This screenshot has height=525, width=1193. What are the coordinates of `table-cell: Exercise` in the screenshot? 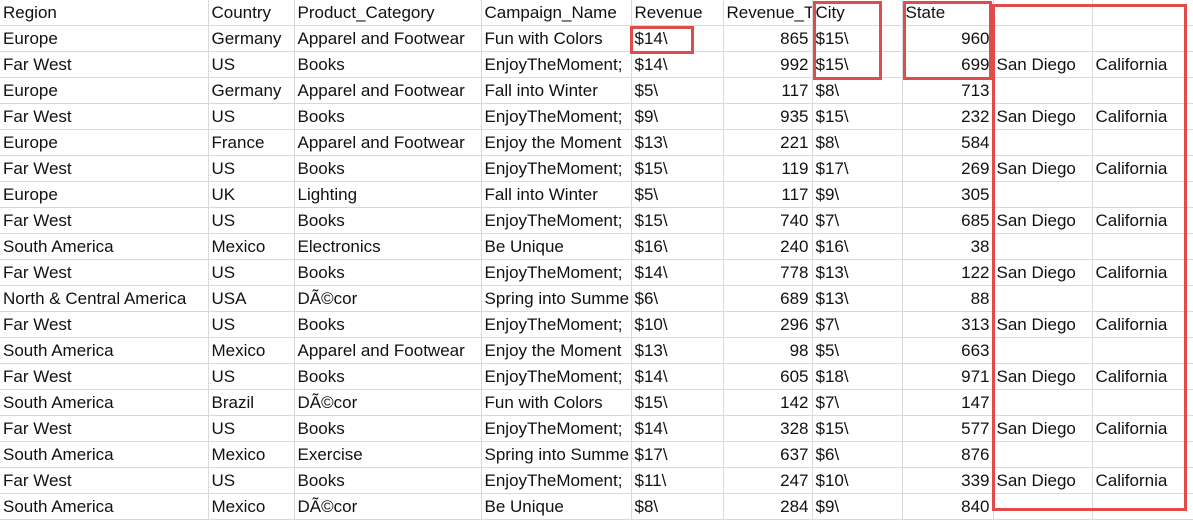 It's located at (388, 455).